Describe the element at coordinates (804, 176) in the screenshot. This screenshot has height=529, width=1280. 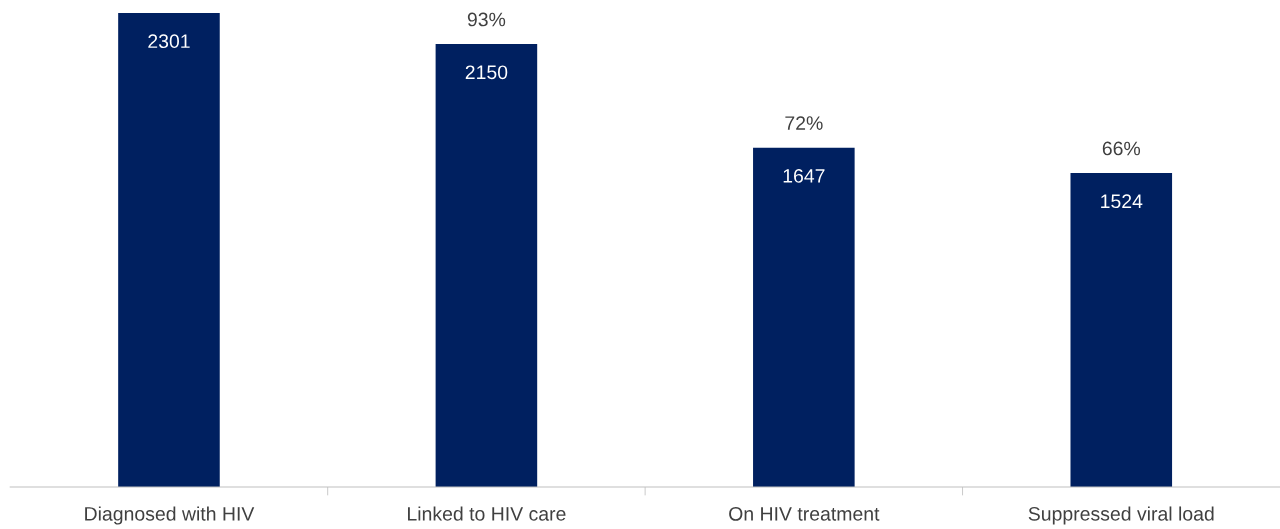
I see `data-label: 1647` at that location.